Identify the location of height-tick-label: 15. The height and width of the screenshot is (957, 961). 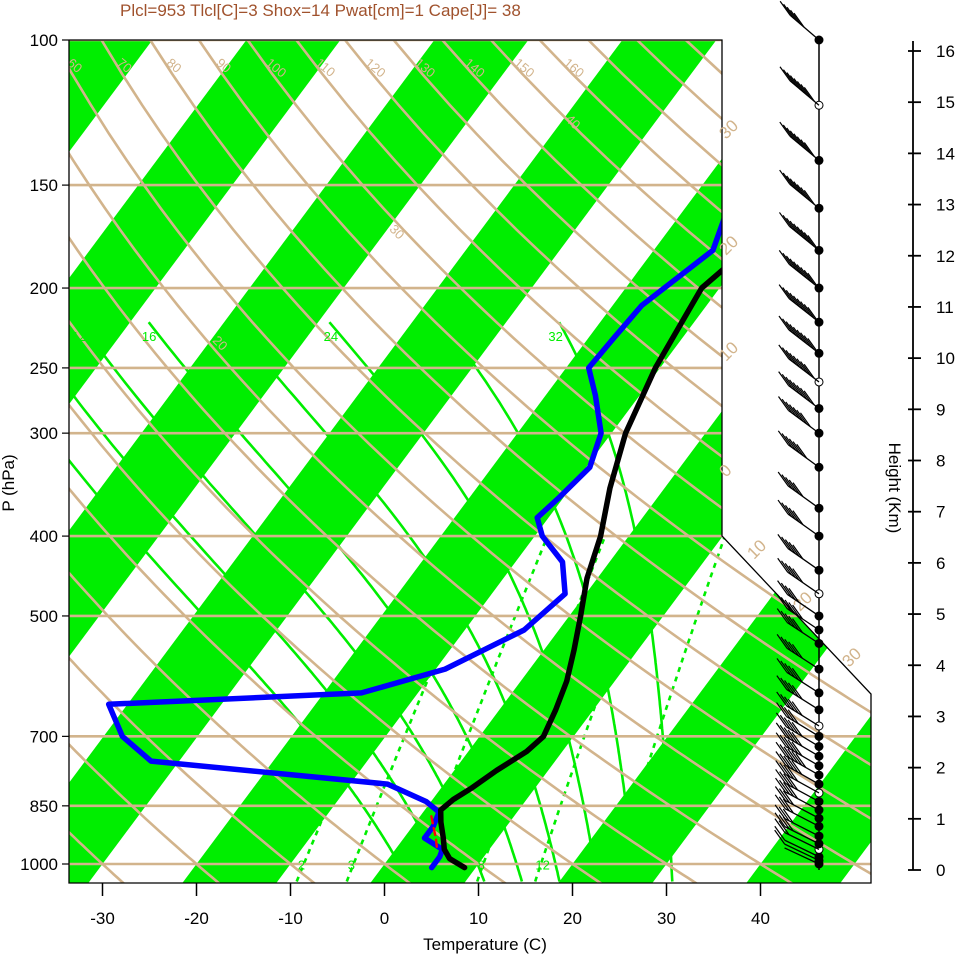
(945, 102).